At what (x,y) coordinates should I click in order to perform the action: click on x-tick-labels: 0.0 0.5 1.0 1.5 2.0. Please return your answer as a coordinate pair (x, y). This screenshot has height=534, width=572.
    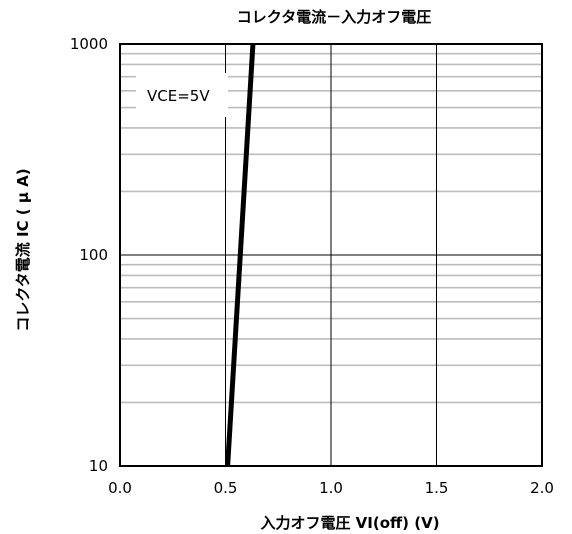
    Looking at the image, I should click on (331, 488).